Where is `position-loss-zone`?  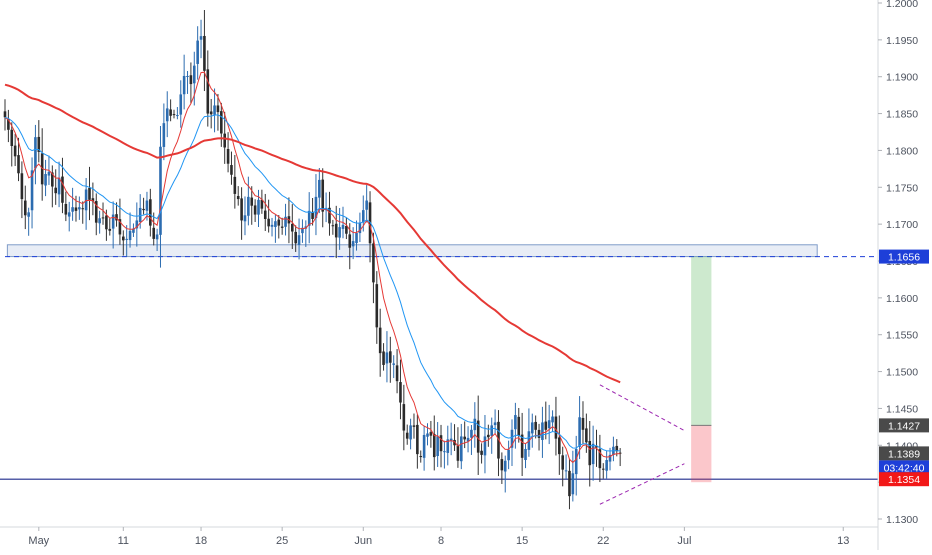
position-loss-zone is located at coordinates (701, 454).